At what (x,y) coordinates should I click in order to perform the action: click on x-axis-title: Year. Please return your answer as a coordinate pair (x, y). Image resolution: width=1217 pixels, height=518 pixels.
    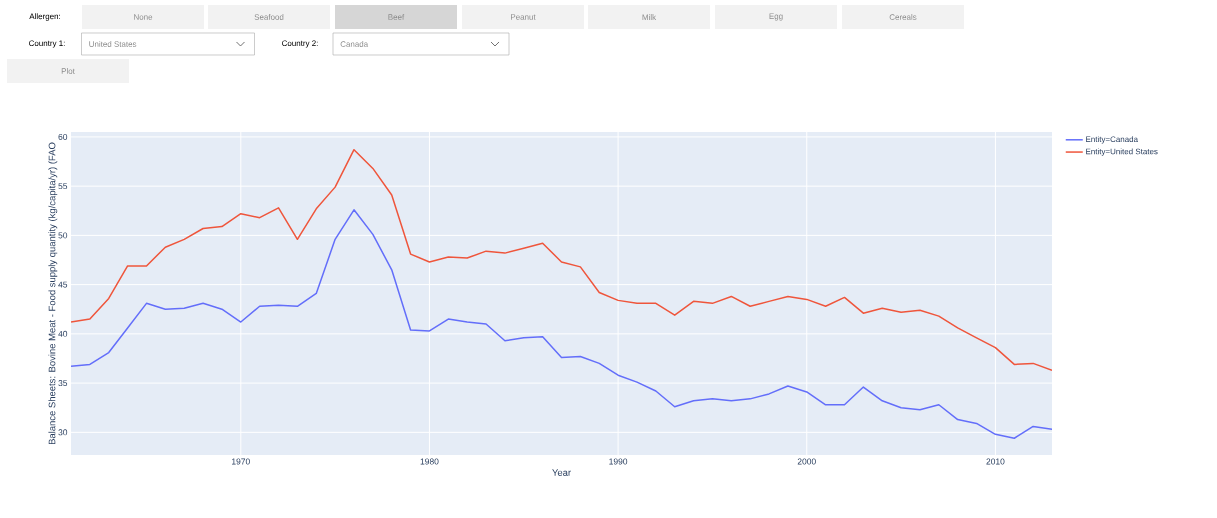
    Looking at the image, I should click on (561, 472).